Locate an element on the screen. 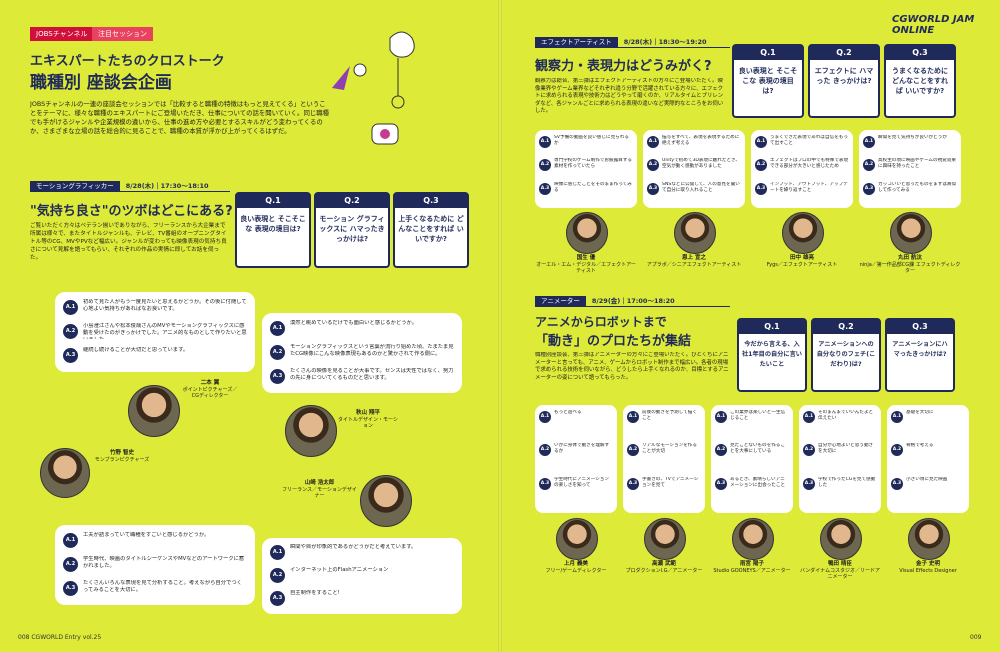 This screenshot has height=652, width=1000. question-text: アニメーションへの自分なりのフェチ(こだわり)は? is located at coordinates (846, 354).